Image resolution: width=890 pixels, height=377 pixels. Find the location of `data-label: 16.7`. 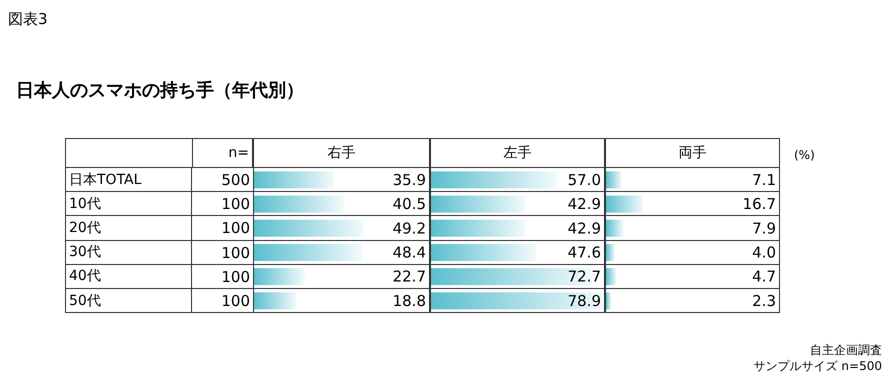

data-label: 16.7 is located at coordinates (759, 204).